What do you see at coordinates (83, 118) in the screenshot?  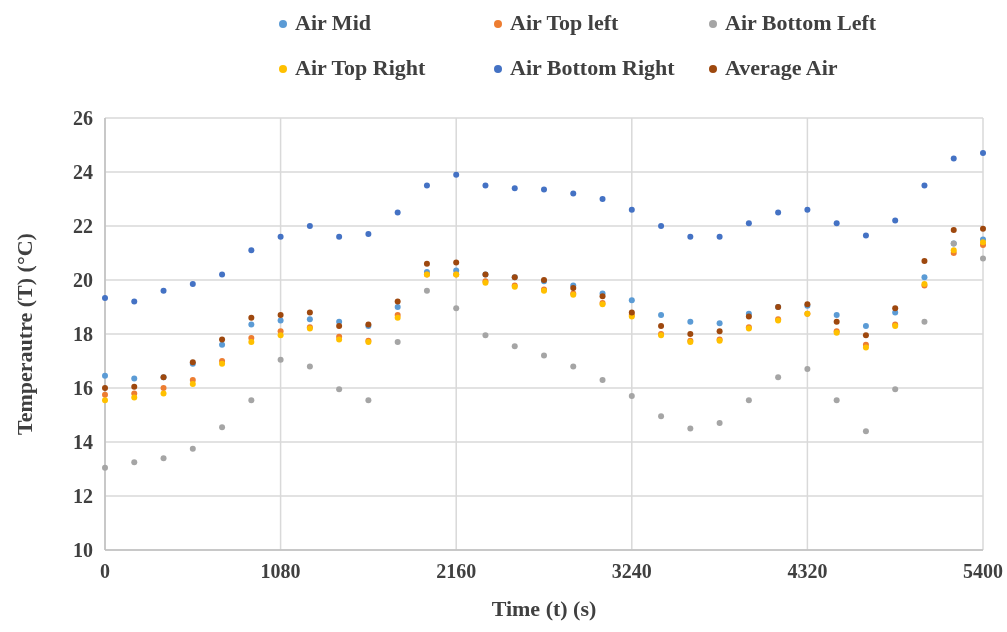 I see `y-tick-label: 26` at bounding box center [83, 118].